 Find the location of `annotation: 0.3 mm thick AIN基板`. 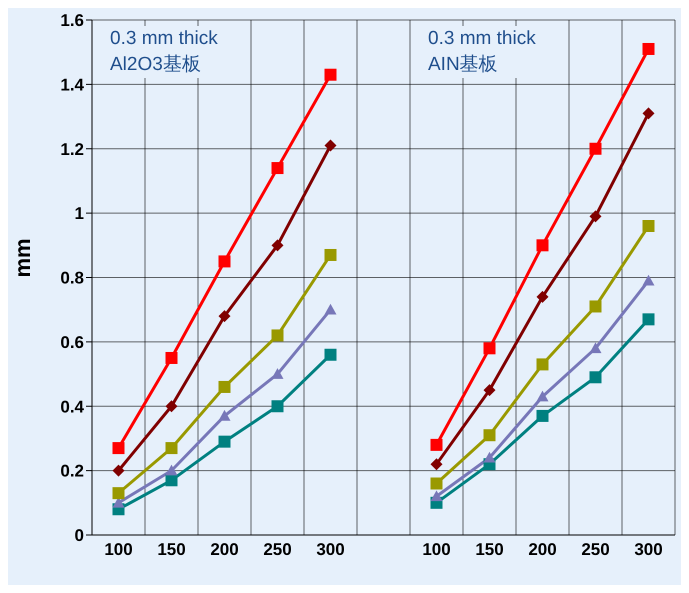

annotation: 0.3 mm thick AIN基板 is located at coordinates (482, 52).